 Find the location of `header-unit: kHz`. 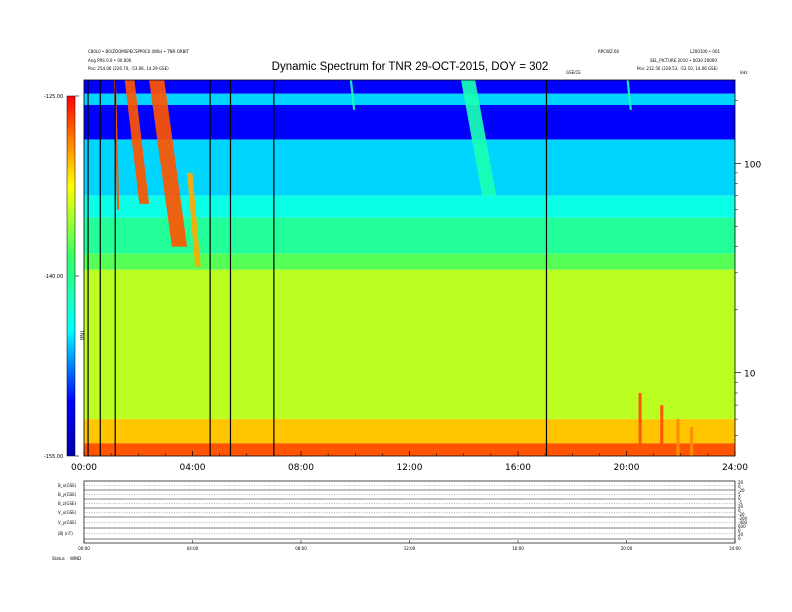

header-unit: kHz is located at coordinates (743, 72).